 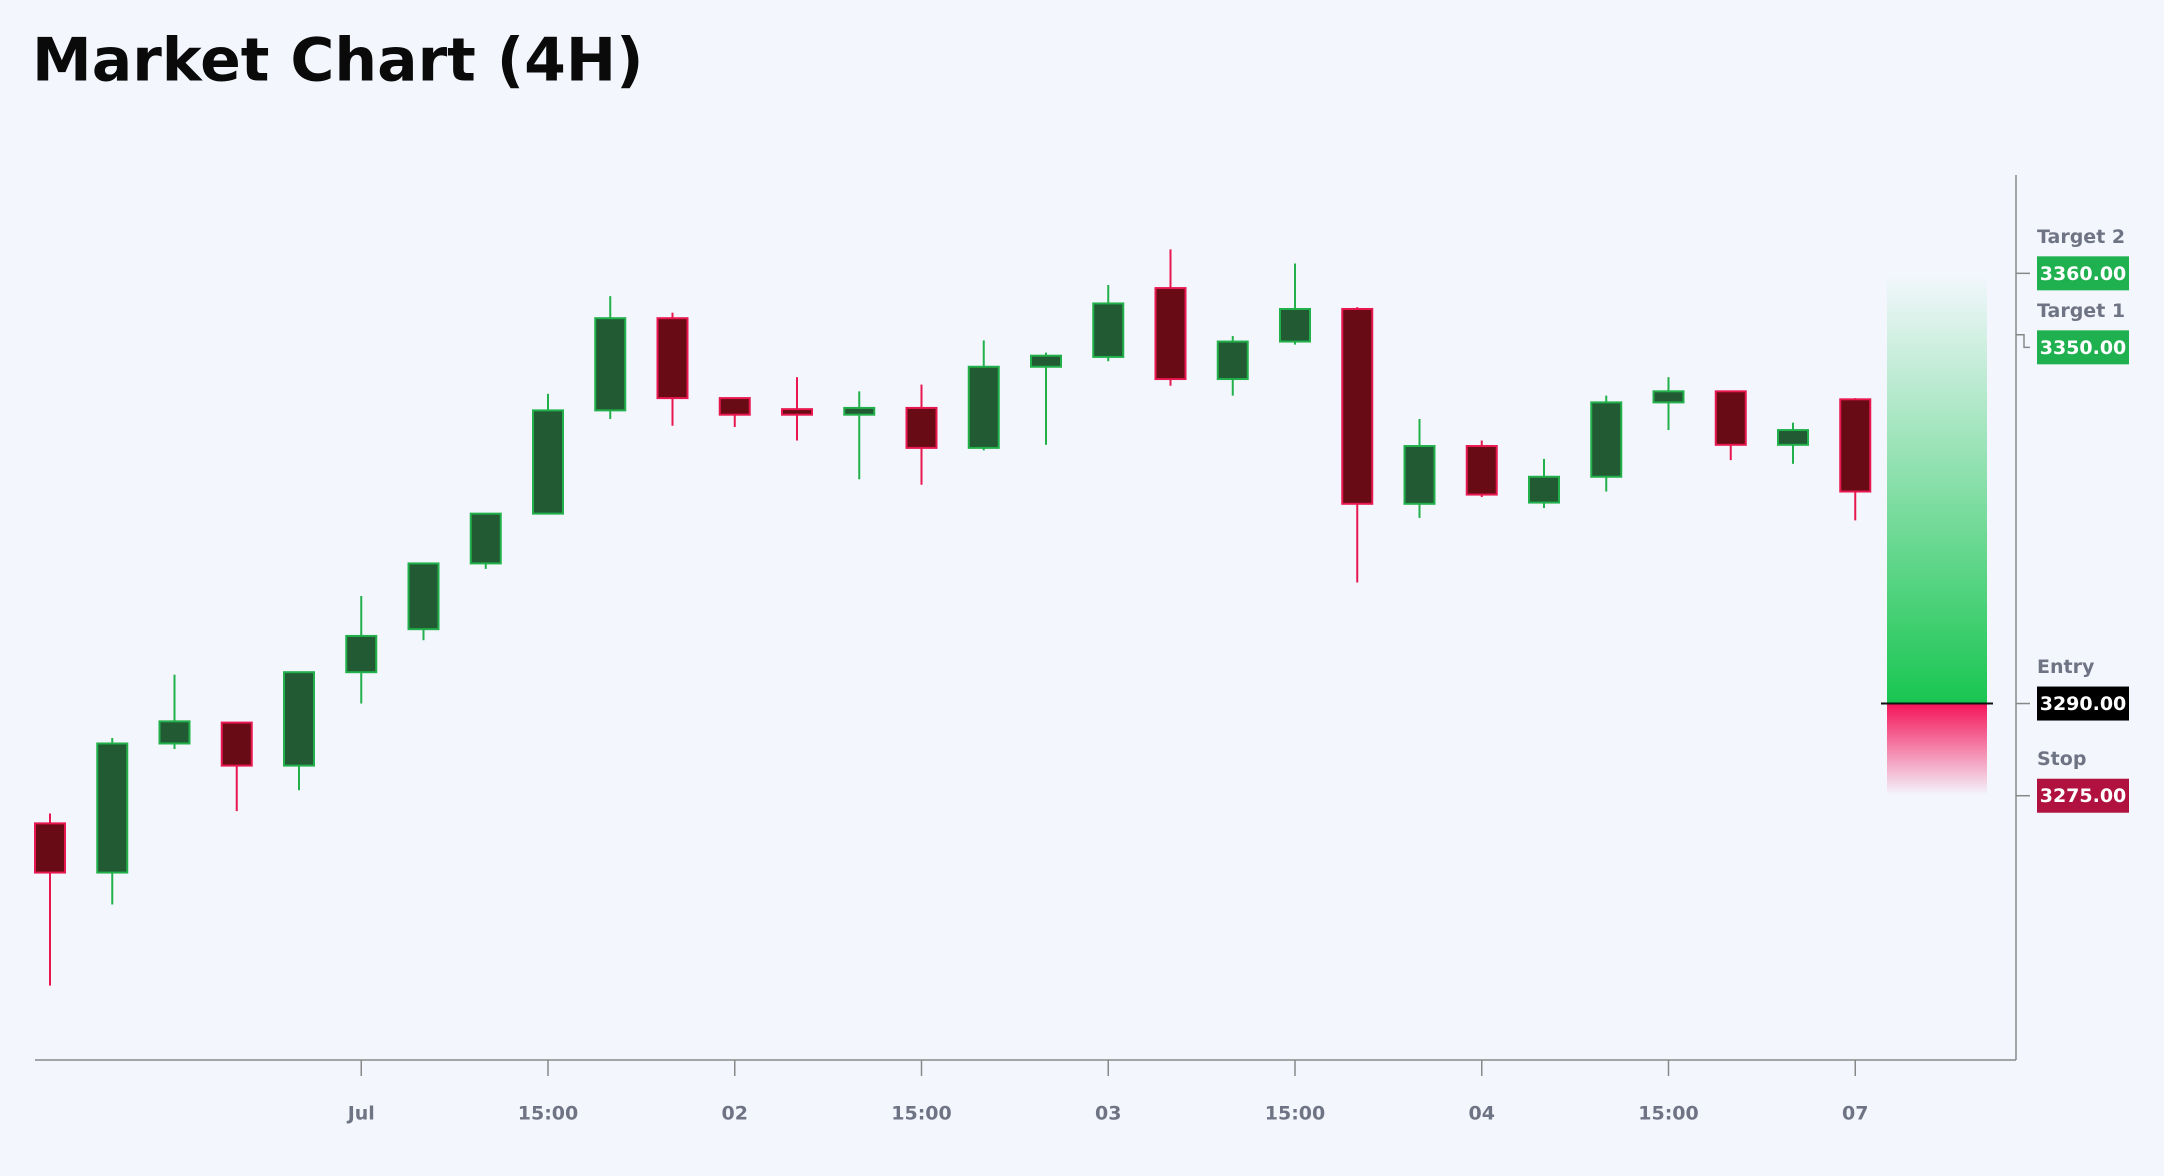 What do you see at coordinates (1855, 1114) in the screenshot?
I see `x-tick-label: 07` at bounding box center [1855, 1114].